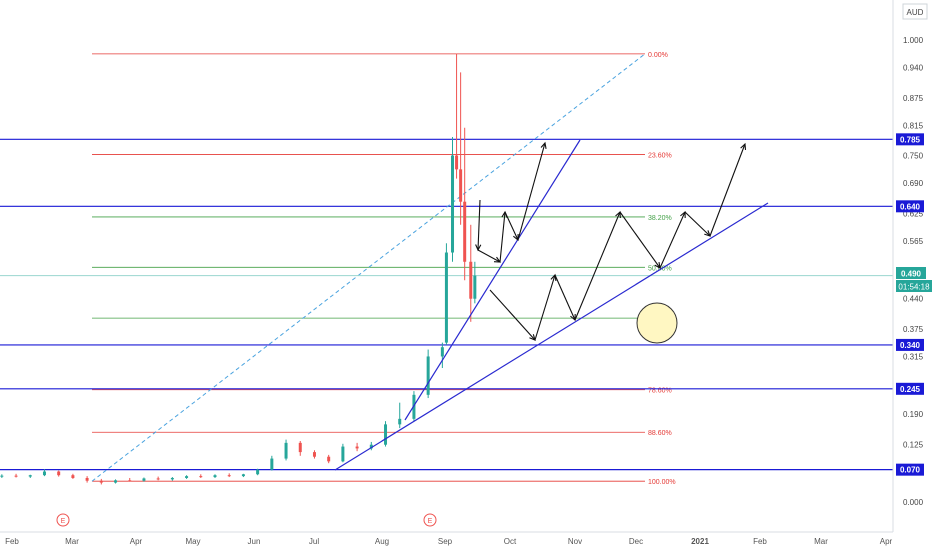 The height and width of the screenshot is (550, 932). Describe the element at coordinates (314, 541) in the screenshot. I see `time-tick-label: Jul` at that location.